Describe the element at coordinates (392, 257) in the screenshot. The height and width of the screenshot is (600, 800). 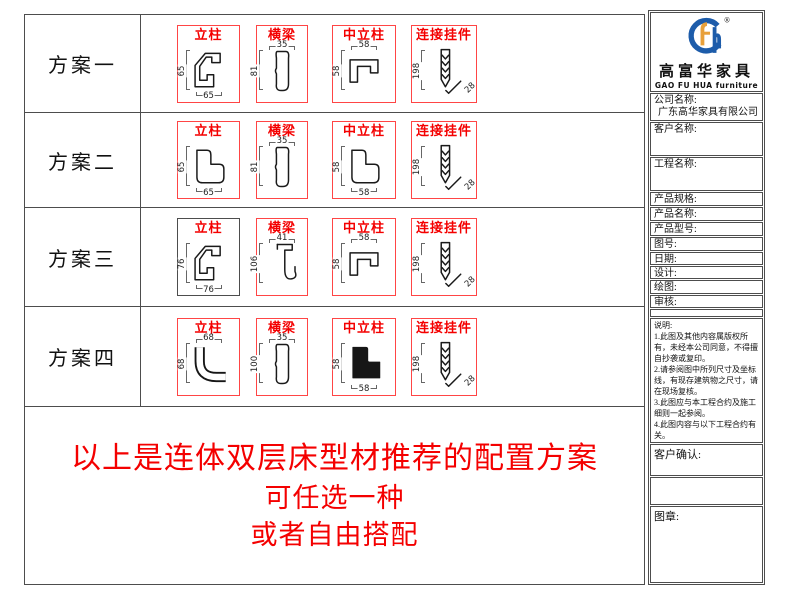
I see `scheme-items: 立柱 76 76 横梁 41 106 中立柱 58 58 连接挂件` at that location.